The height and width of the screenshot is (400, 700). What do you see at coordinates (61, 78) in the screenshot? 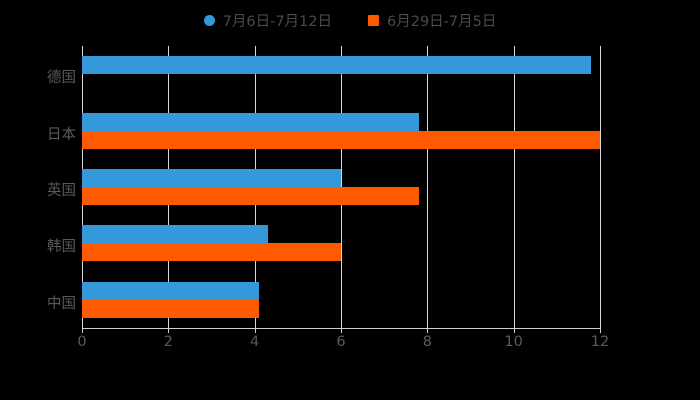
I see `category-label-德国: 德国` at bounding box center [61, 78].